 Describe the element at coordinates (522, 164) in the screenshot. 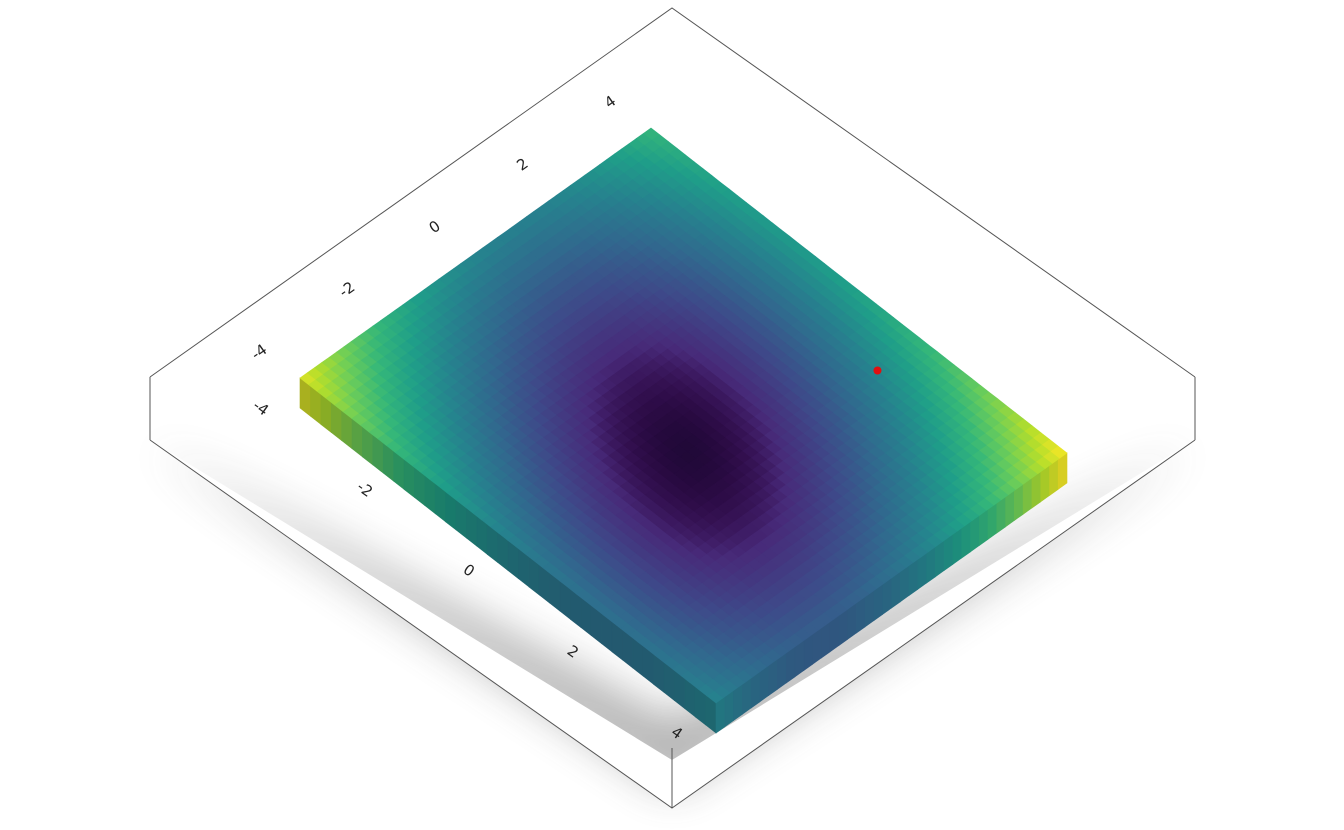

I see `y-tick-label: 2` at that location.